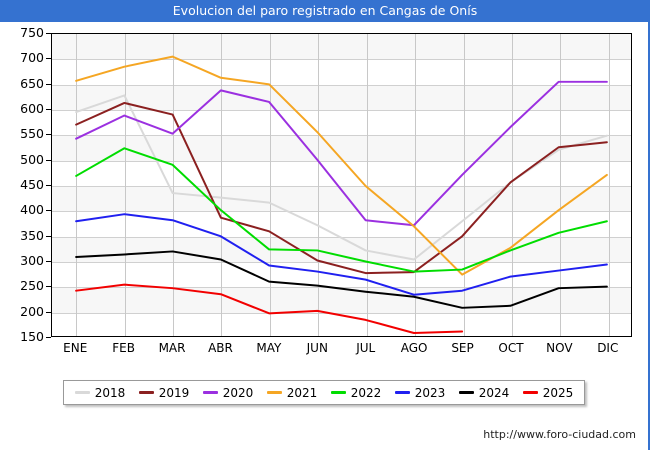  I want to click on y-axis-tick-label: 750, so click(32, 32).